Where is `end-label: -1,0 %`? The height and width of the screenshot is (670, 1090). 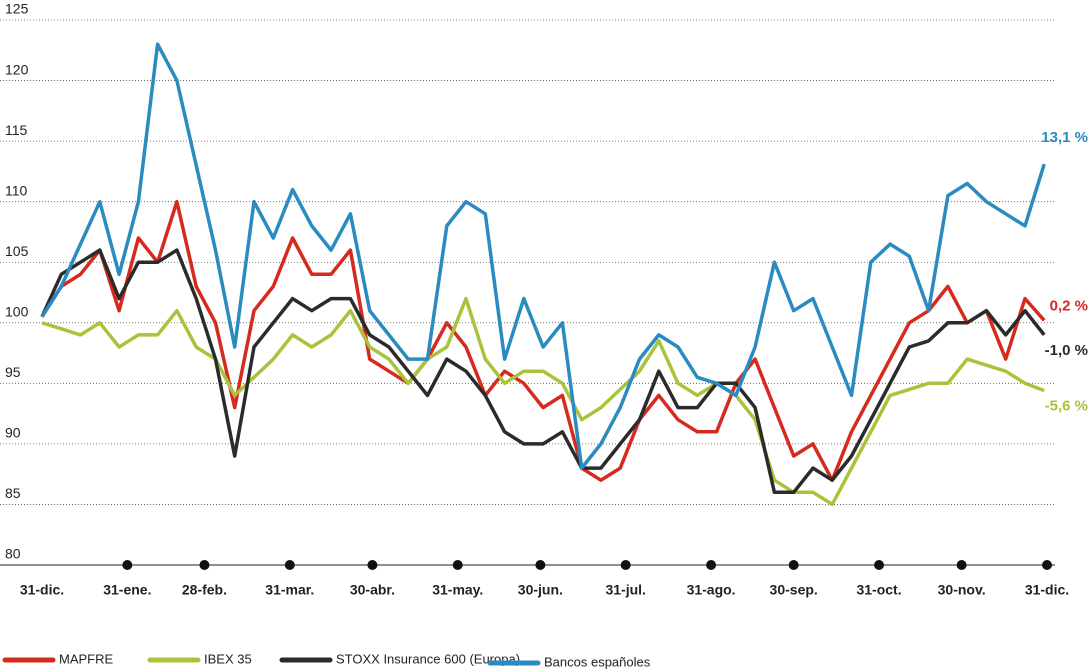
end-label: -1,0 % is located at coordinates (1066, 350).